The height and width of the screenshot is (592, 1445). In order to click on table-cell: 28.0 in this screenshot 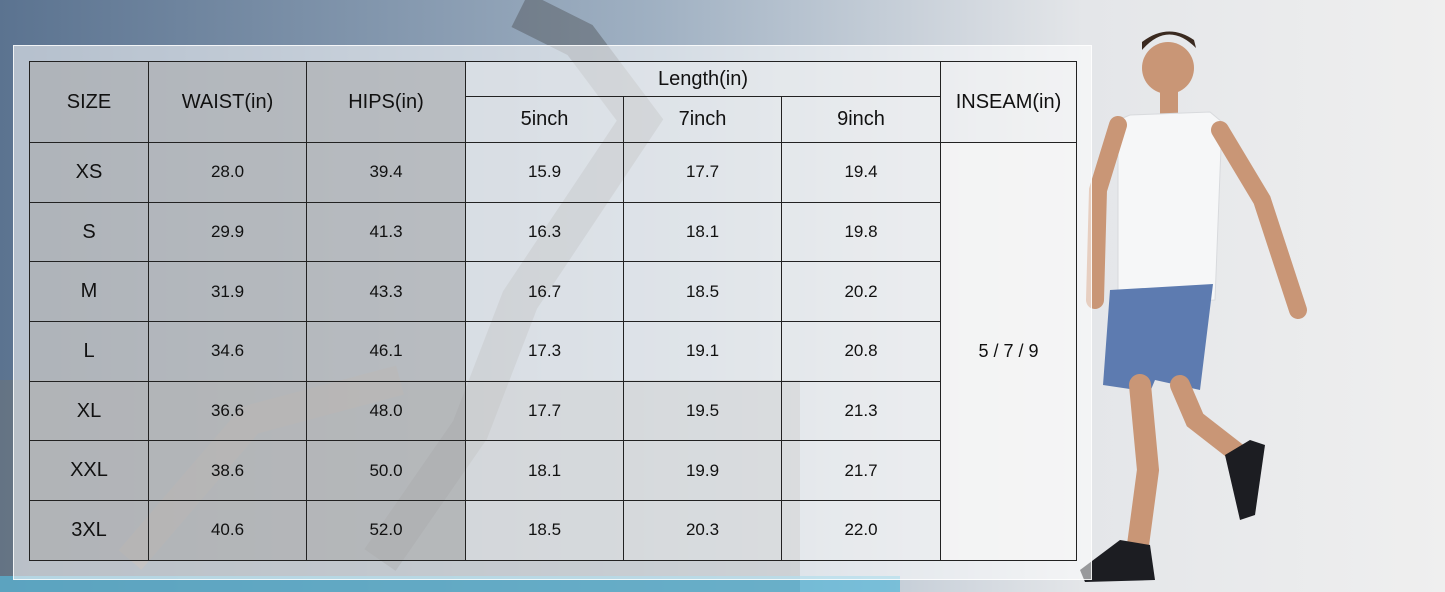, I will do `click(227, 172)`.